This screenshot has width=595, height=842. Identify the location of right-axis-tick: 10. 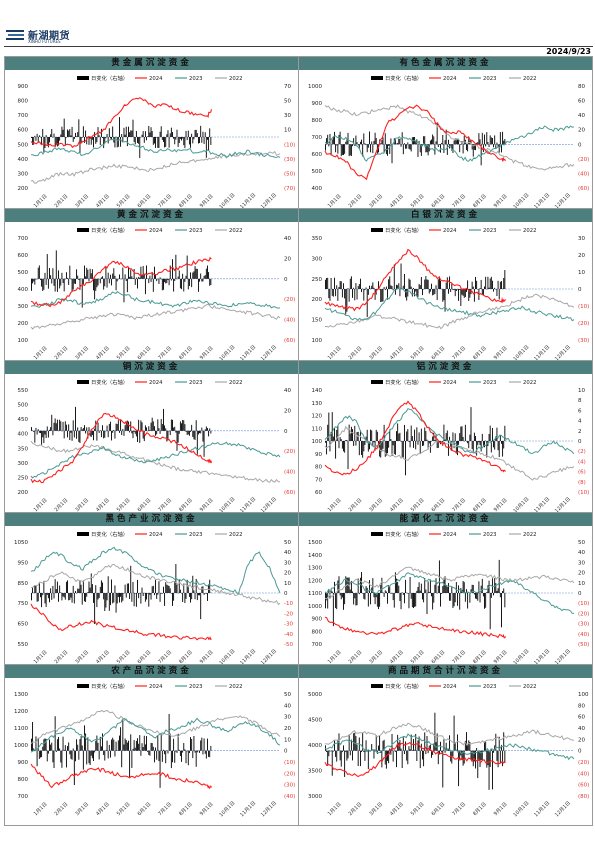
(581, 391).